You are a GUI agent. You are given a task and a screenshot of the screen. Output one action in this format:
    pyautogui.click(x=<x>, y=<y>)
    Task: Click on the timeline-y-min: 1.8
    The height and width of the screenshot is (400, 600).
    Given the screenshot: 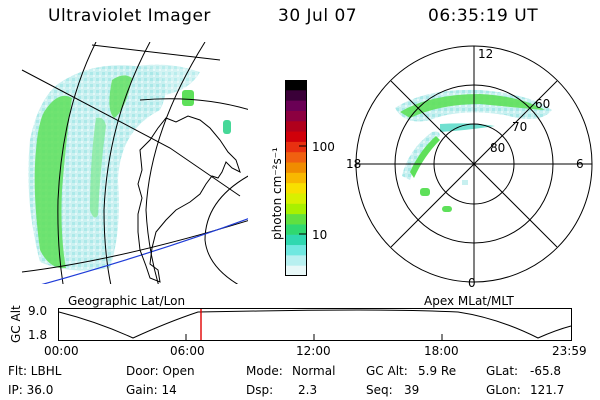 What is the action you would take?
    pyautogui.click(x=38, y=335)
    